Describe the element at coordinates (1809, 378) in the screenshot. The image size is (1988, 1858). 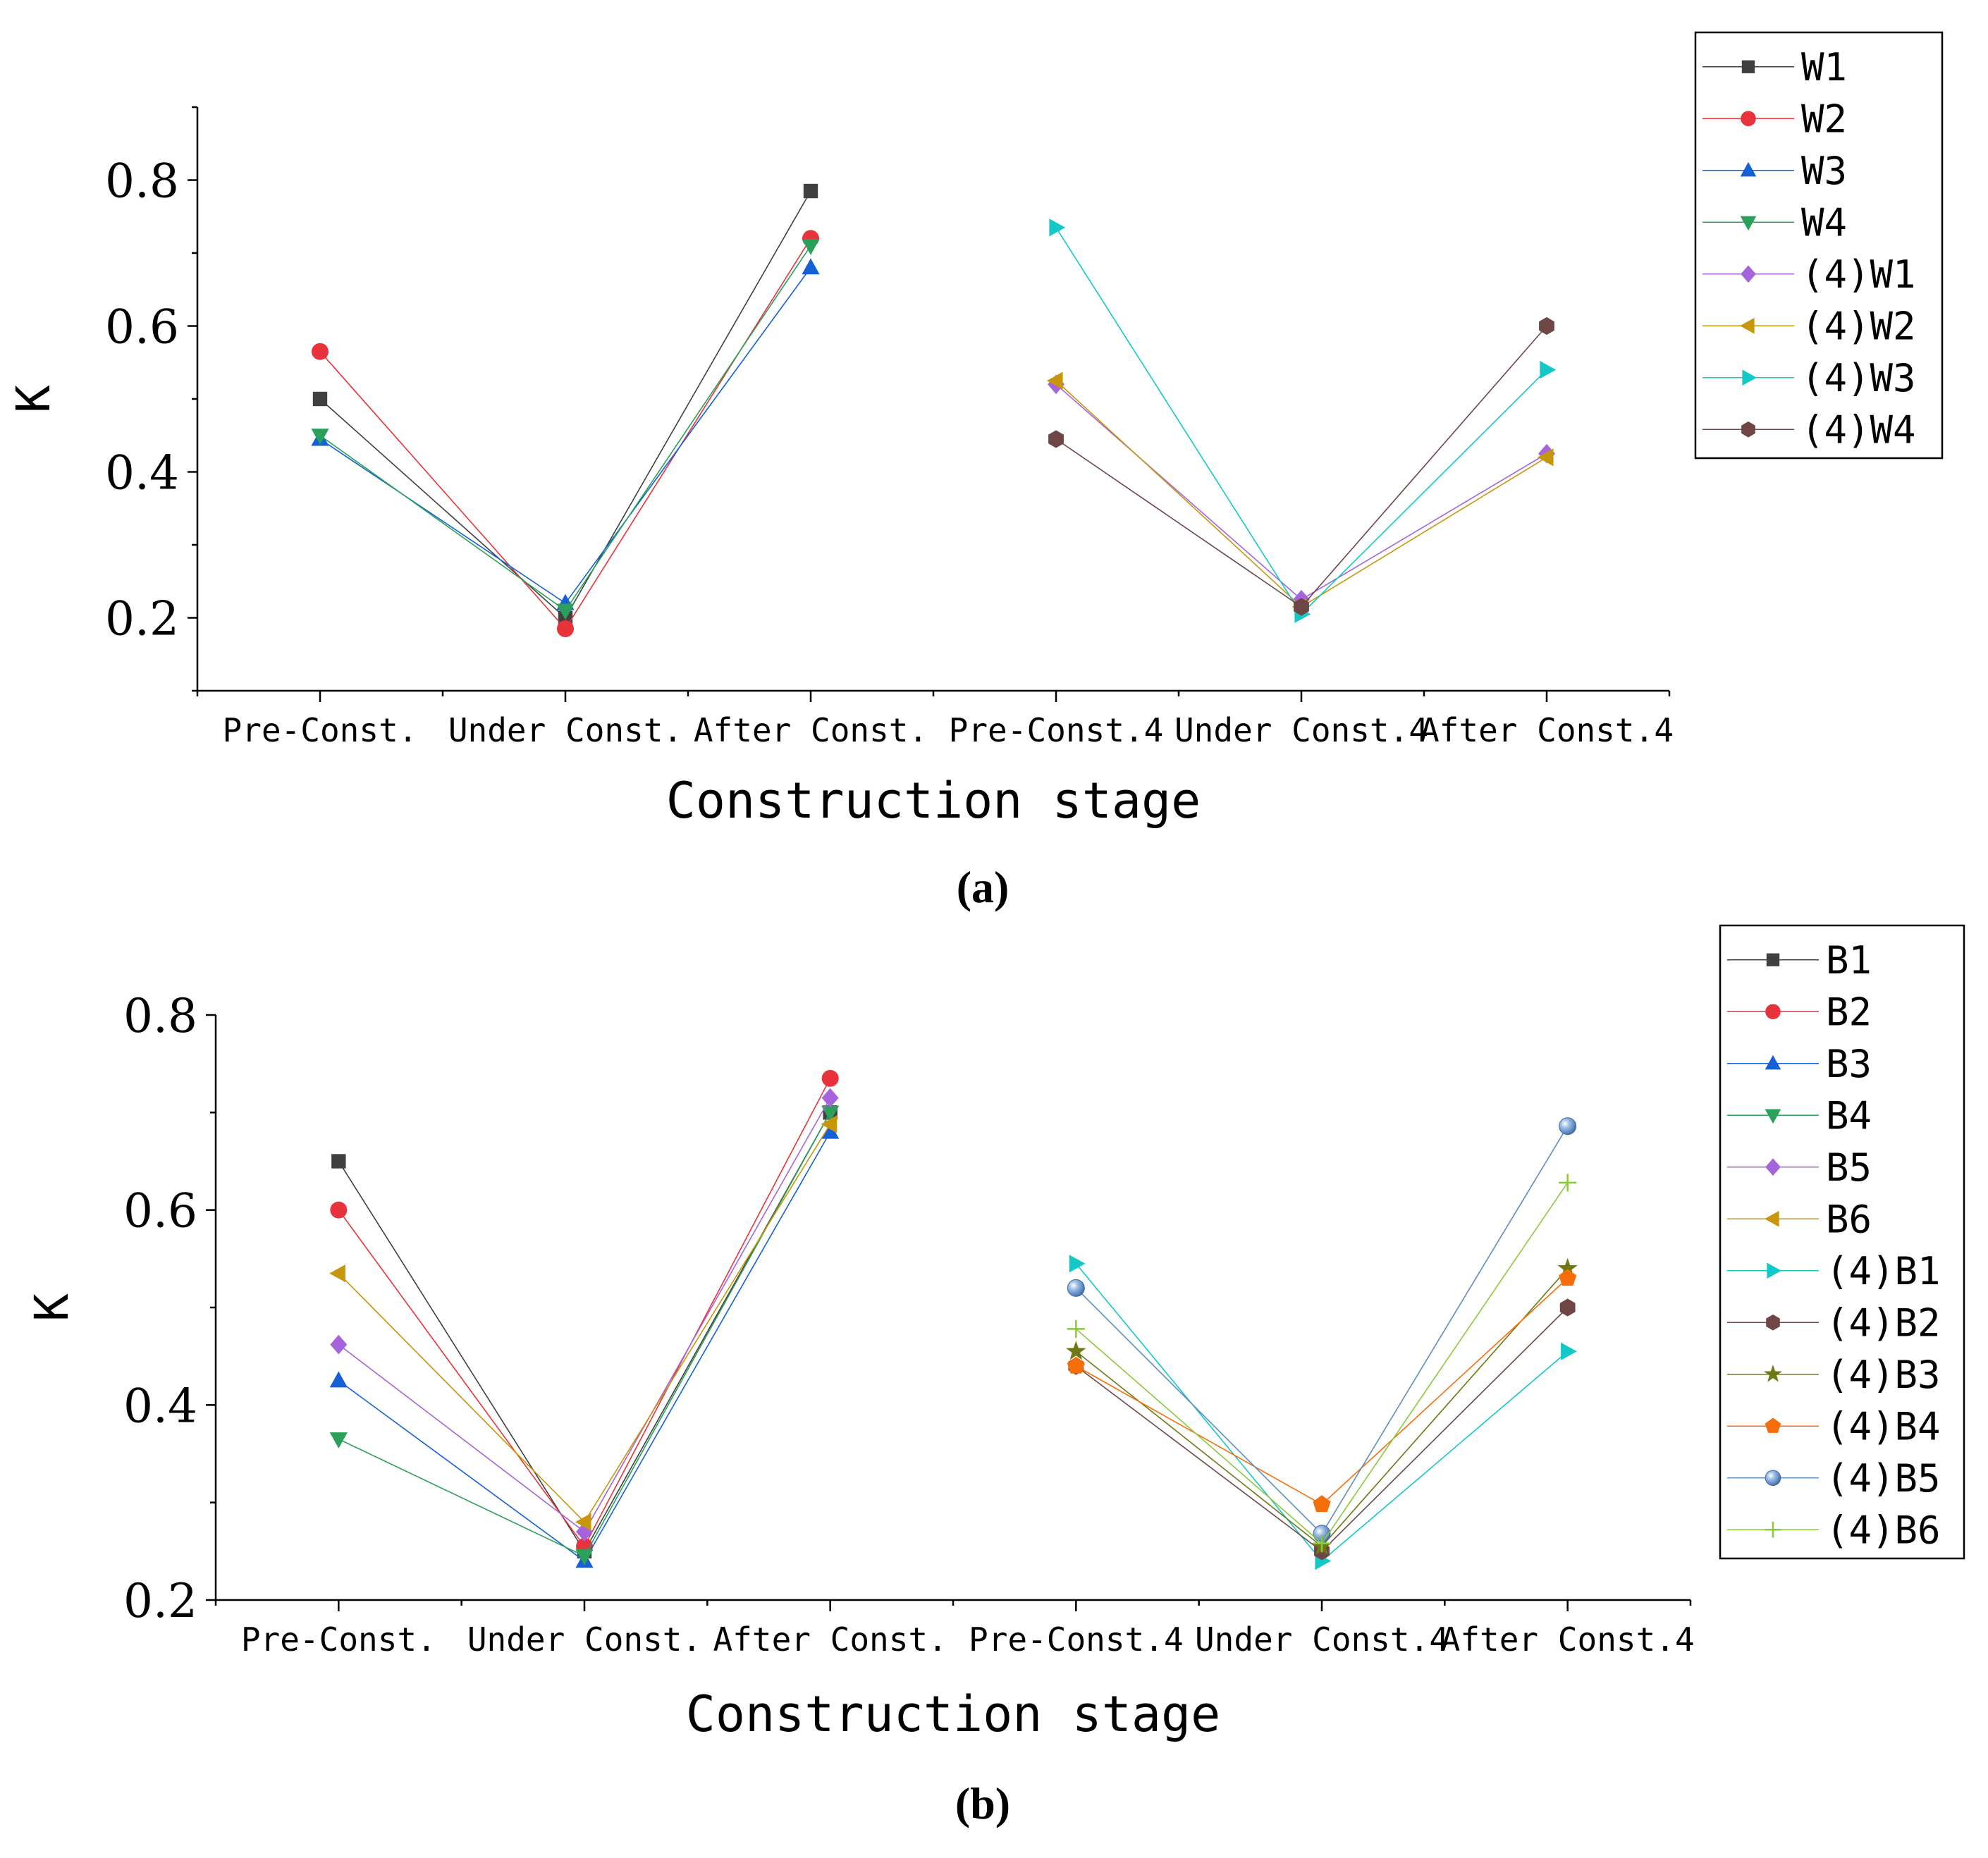
I see `legend-entry: (4)W3` at that location.